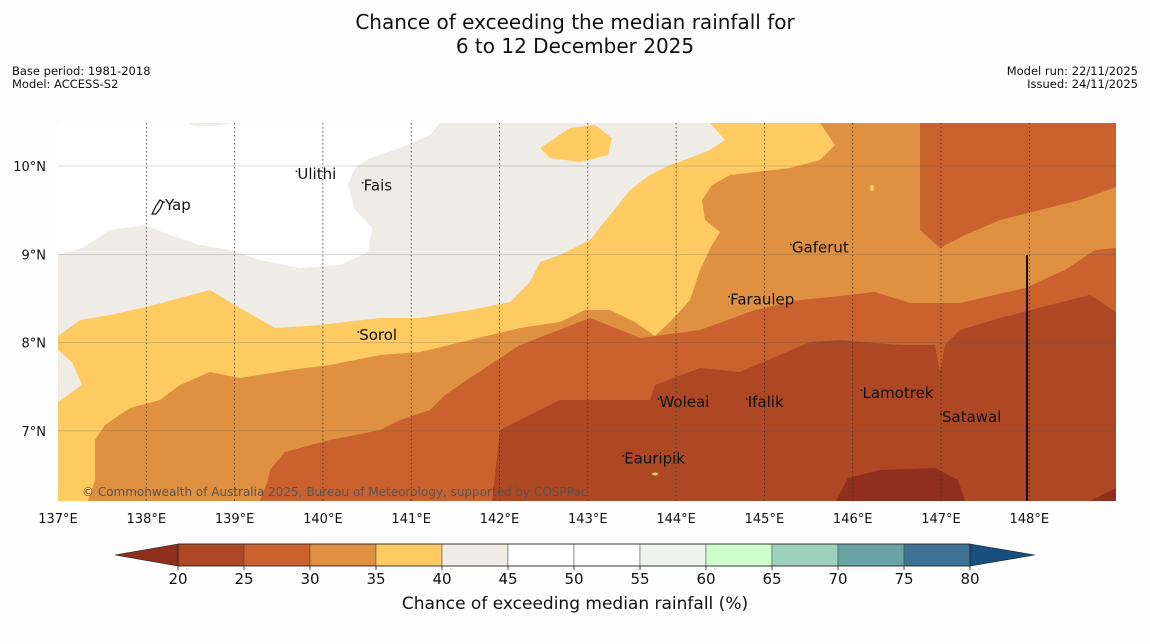 The image size is (1150, 644). I want to click on colorbar-tick-label: 55, so click(639, 579).